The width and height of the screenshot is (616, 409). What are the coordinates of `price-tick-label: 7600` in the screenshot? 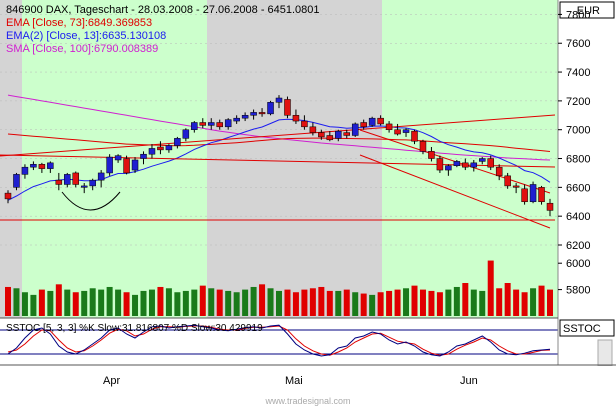 It's located at (578, 44).